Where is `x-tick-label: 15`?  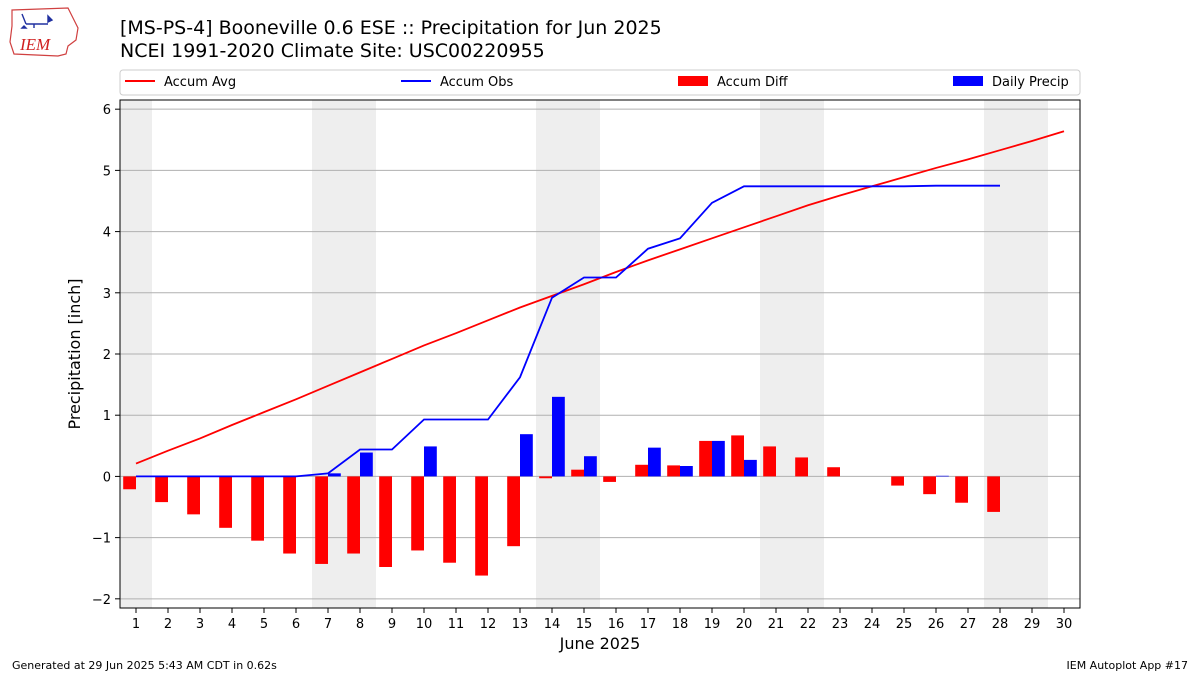
x-tick-label: 15 is located at coordinates (584, 624).